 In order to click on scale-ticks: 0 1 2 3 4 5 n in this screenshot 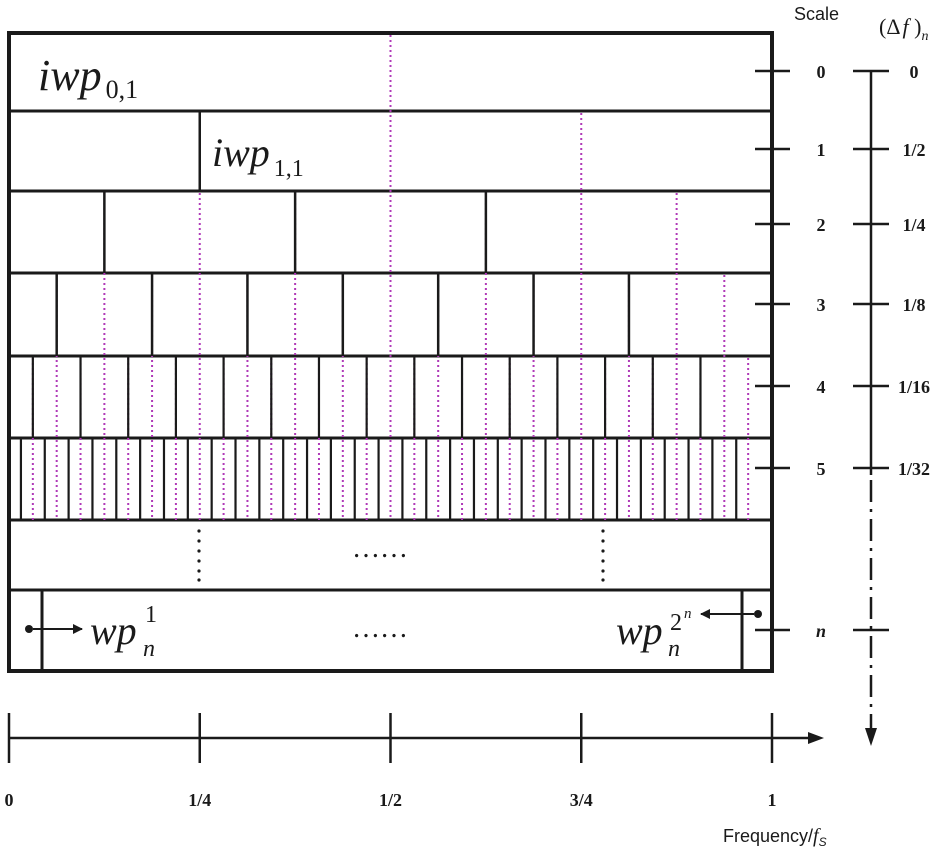, I will do `click(790, 351)`.